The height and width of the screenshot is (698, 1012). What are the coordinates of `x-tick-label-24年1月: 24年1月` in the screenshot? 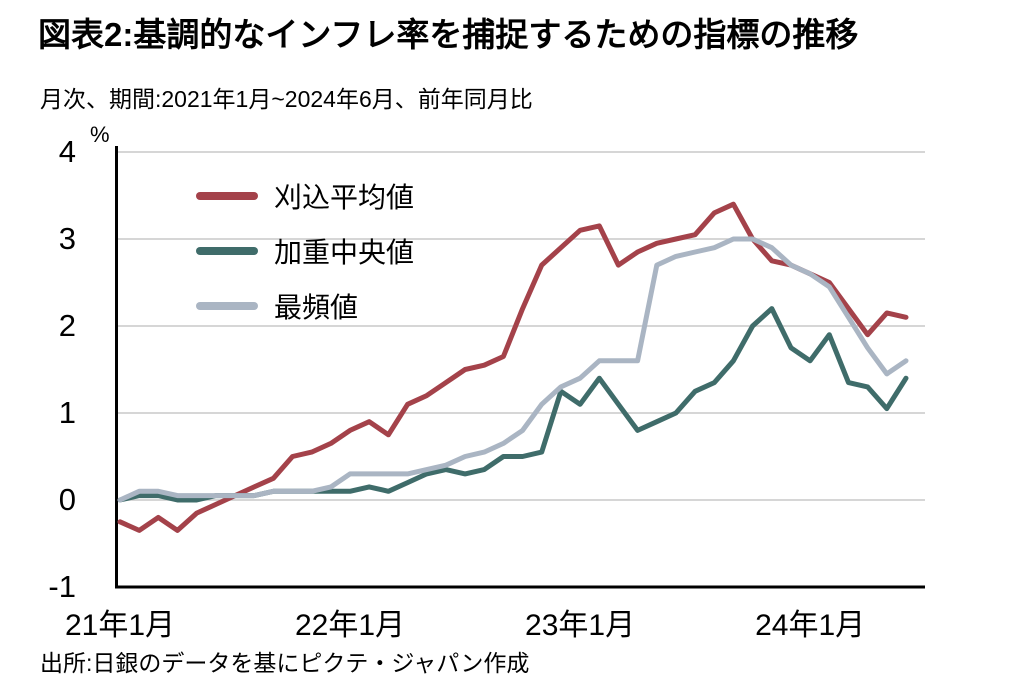 It's located at (810, 625).